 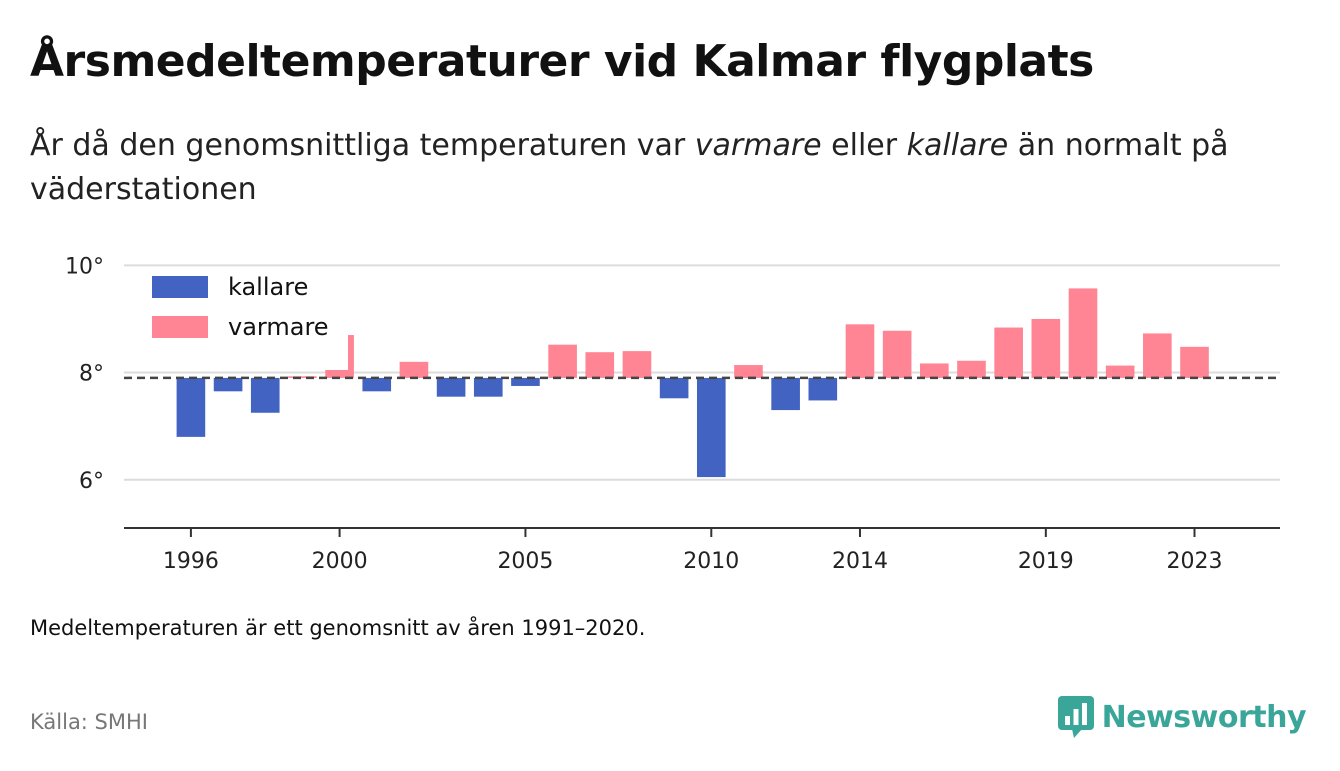 What do you see at coordinates (1195, 561) in the screenshot?
I see `x-tick-label: 2023` at bounding box center [1195, 561].